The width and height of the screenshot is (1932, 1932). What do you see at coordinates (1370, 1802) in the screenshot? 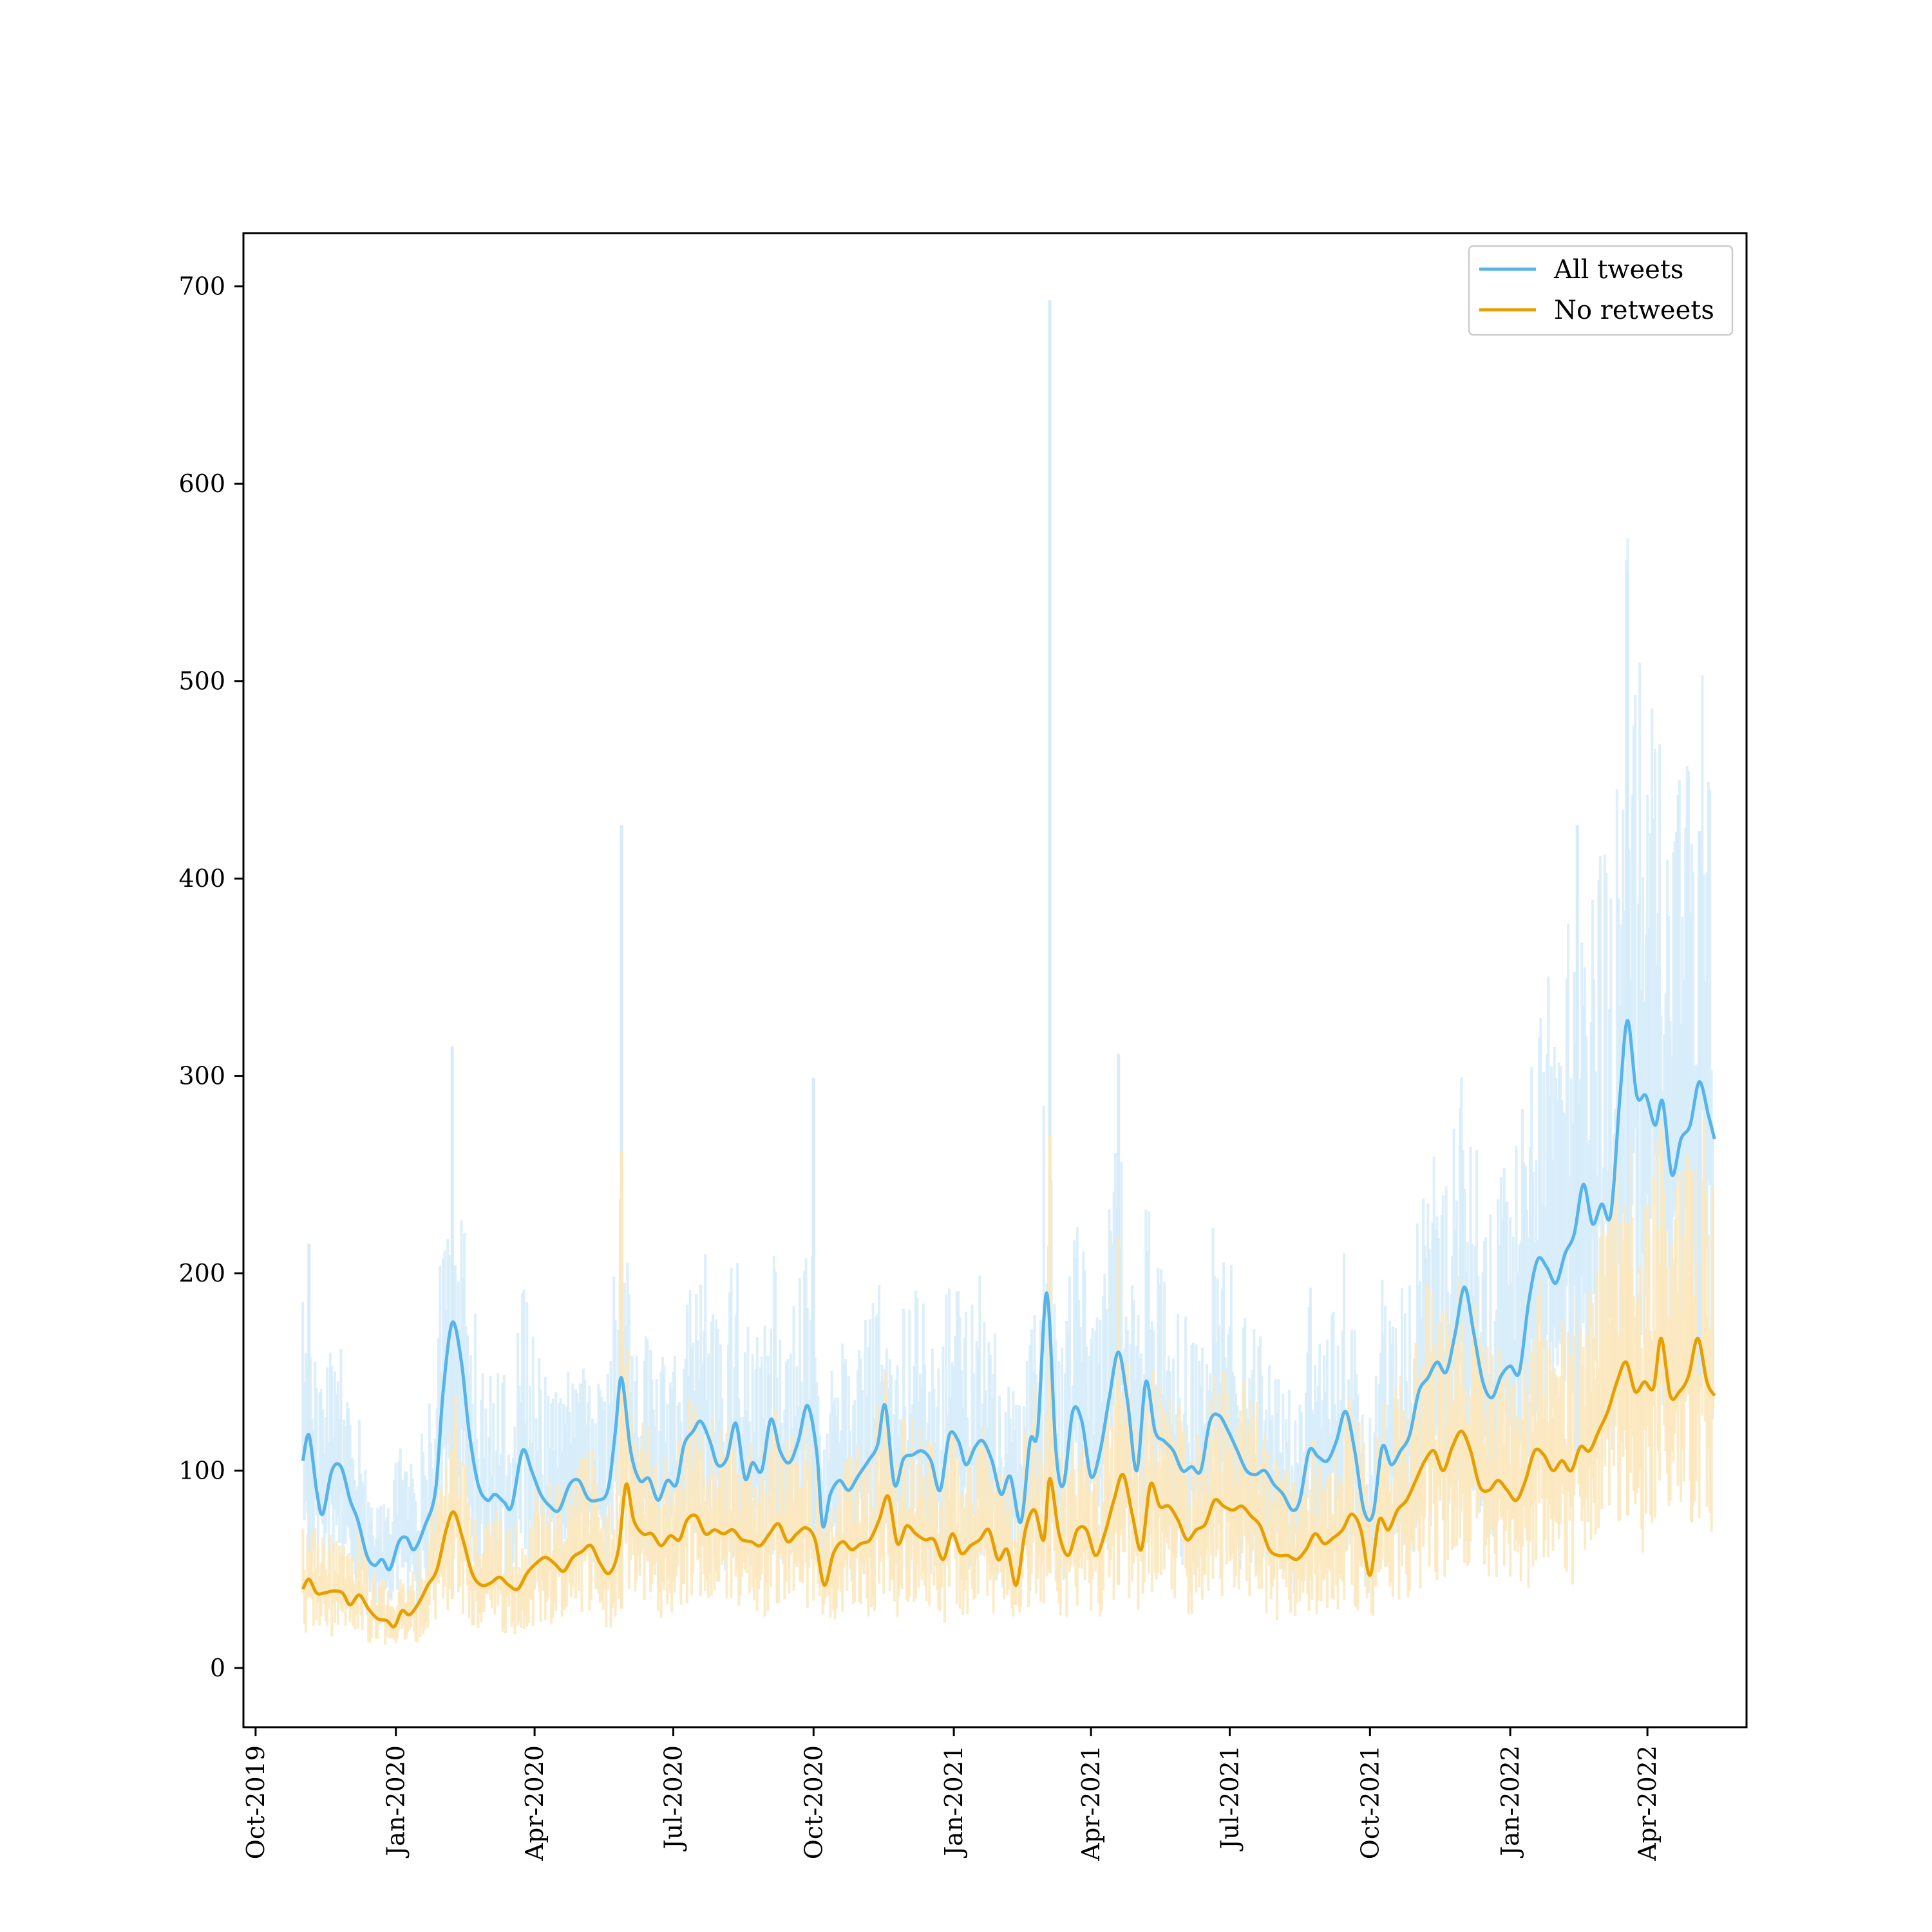
I see `x-tick-label: Oct-2021` at bounding box center [1370, 1802].